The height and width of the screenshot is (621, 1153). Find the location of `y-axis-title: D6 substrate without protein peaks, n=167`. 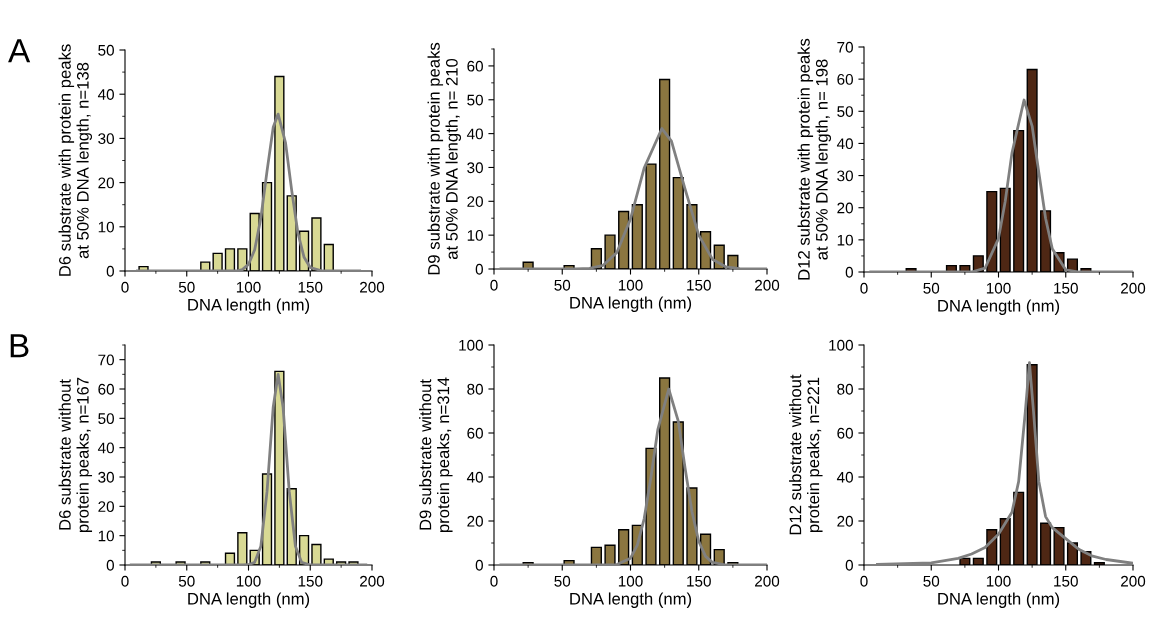

y-axis-title: D6 substrate without protein peaks, n=167 is located at coordinates (75, 454).